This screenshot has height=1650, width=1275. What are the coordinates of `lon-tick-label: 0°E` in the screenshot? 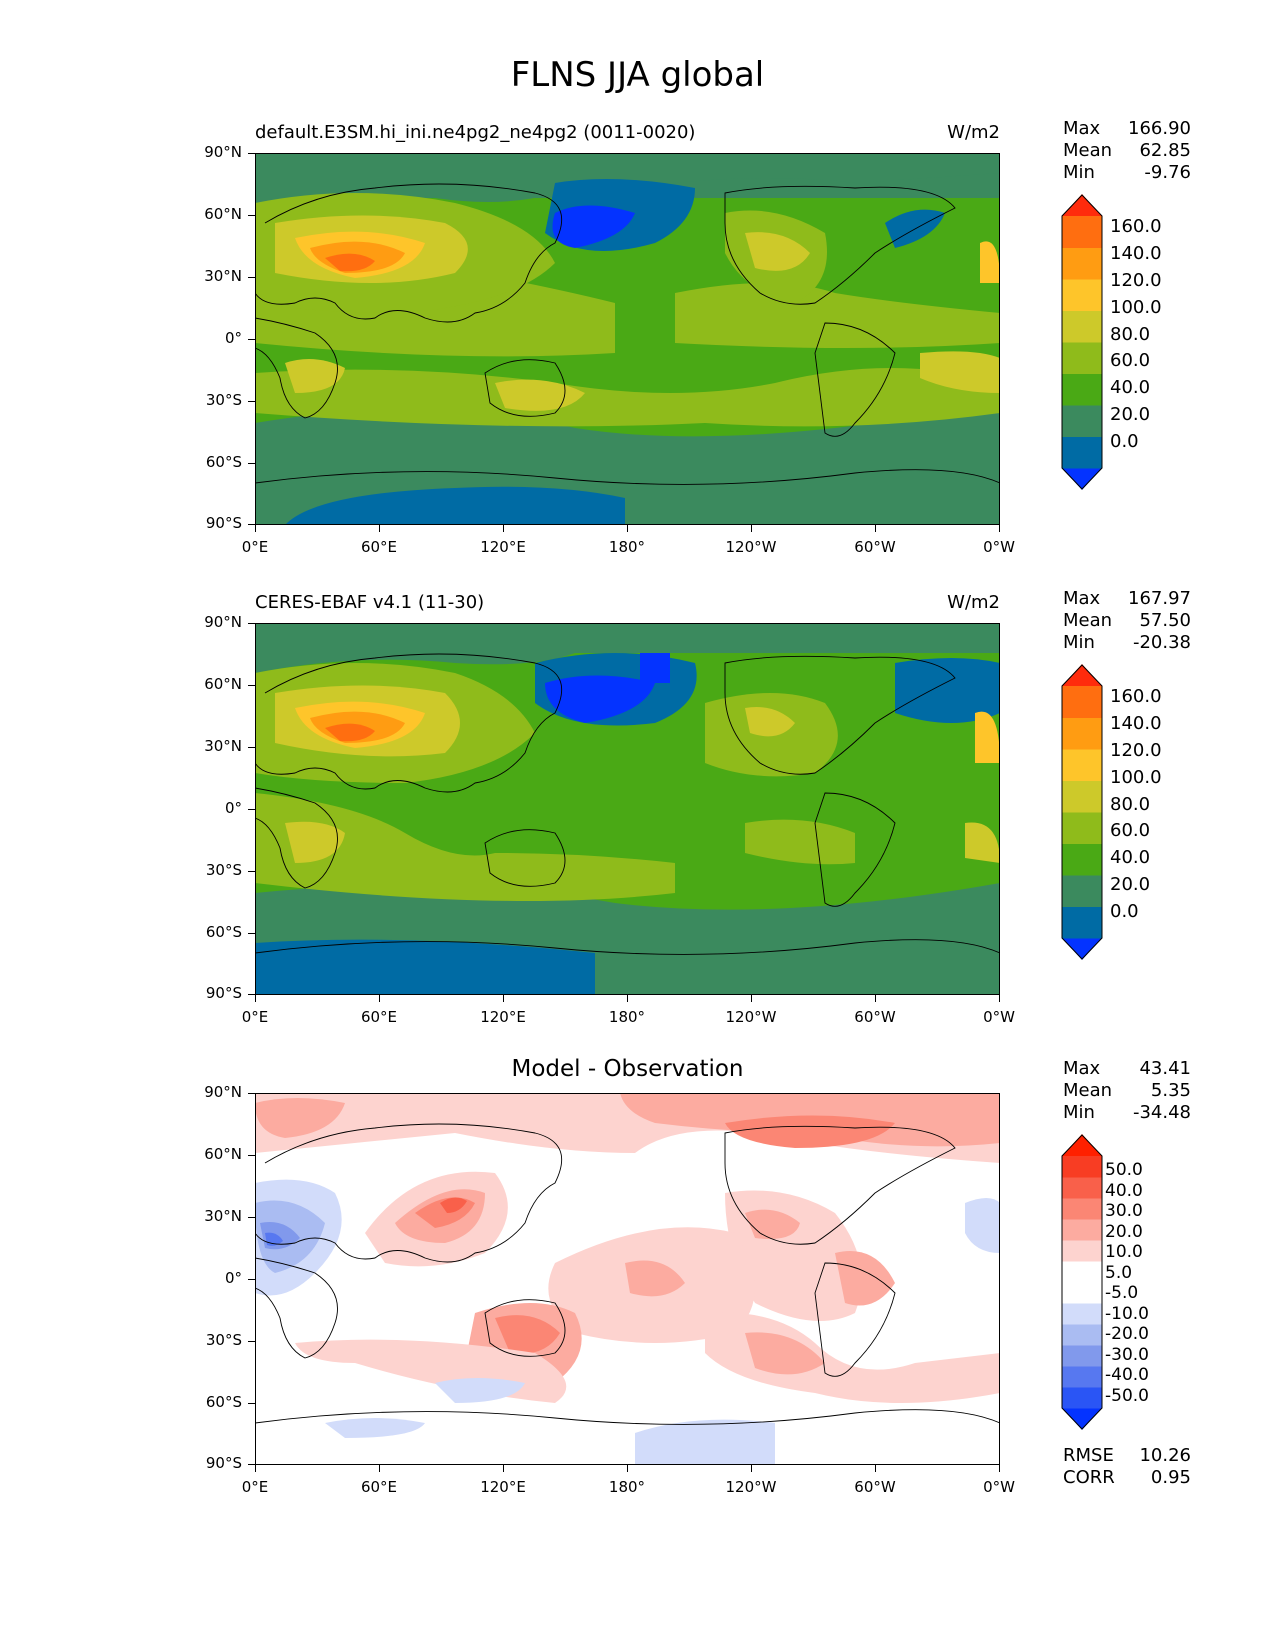 It's located at (255, 1487).